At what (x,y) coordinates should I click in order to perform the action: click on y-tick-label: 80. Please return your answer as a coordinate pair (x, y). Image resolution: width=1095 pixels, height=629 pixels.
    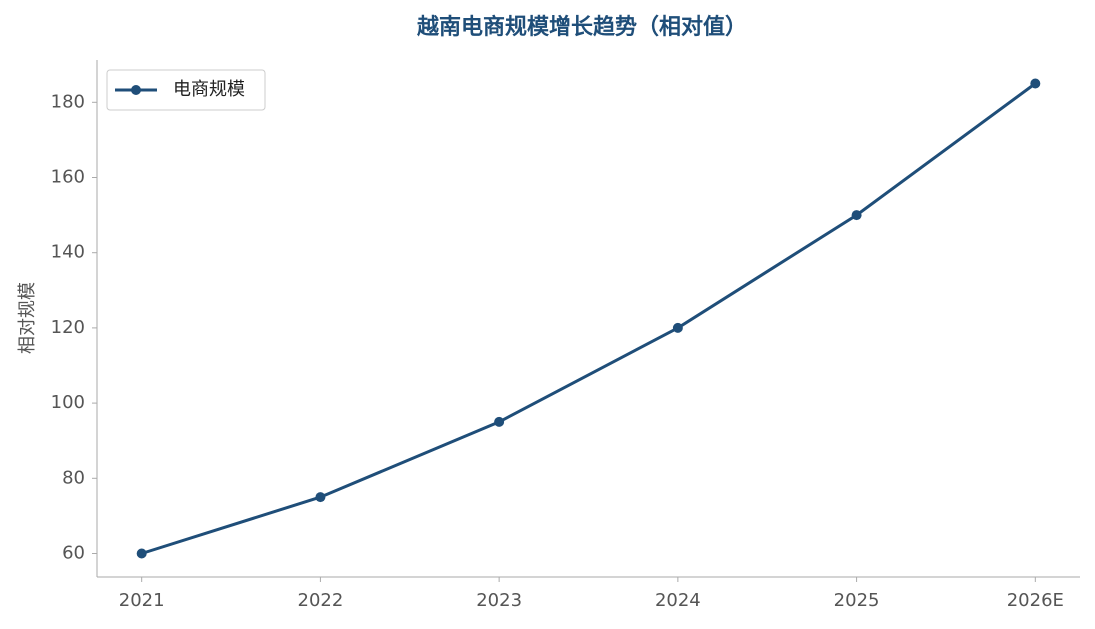
    Looking at the image, I should click on (73, 477).